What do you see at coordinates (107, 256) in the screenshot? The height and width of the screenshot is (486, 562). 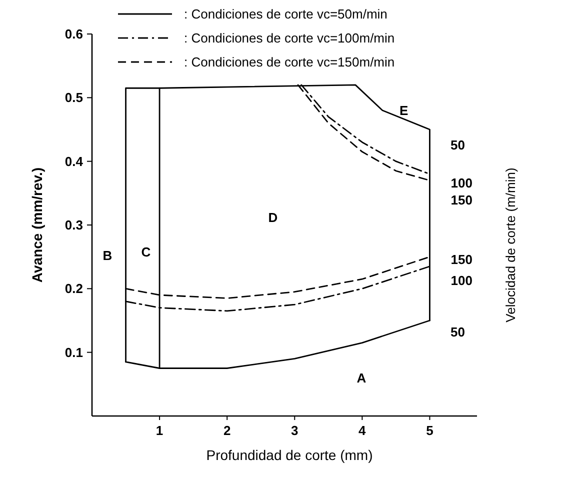 I see `annotation: B` at bounding box center [107, 256].